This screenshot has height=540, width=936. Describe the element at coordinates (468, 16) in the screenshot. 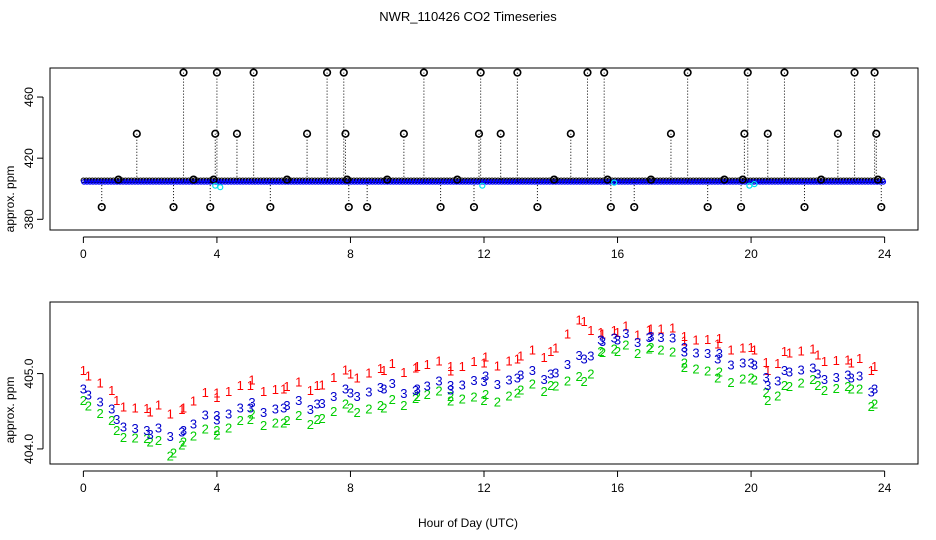

I see `chart-title: NWR_110426 CO2 Timeseries` at that location.